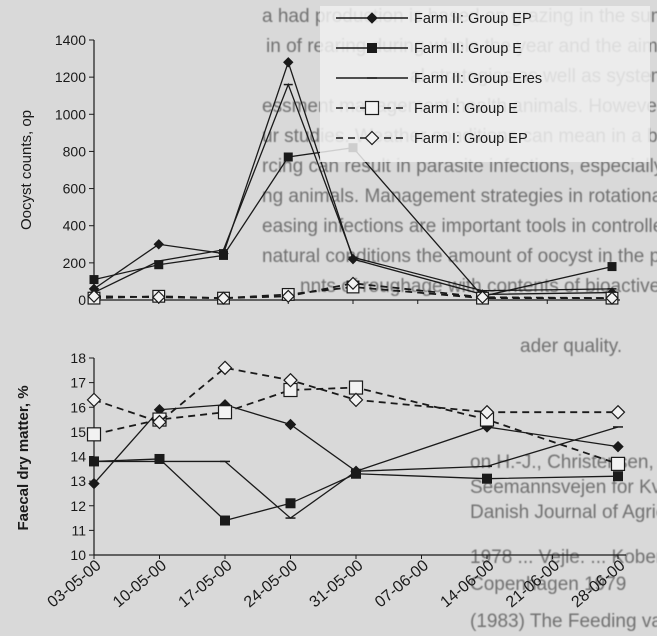 The height and width of the screenshot is (636, 657). What do you see at coordinates (473, 19) in the screenshot?
I see `legend-label: Farm II: Group EP` at bounding box center [473, 19].